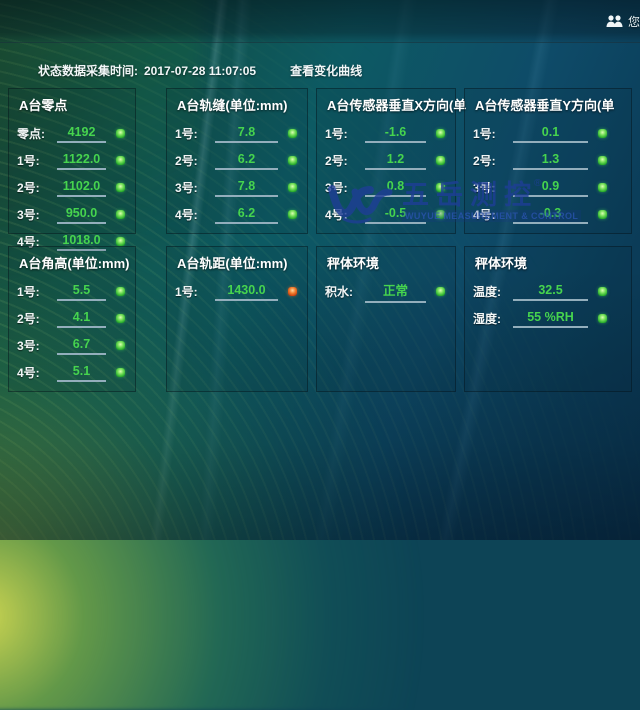 The image size is (640, 710). I want to click on panel-title: A台角高(单位:mm), so click(74, 263).